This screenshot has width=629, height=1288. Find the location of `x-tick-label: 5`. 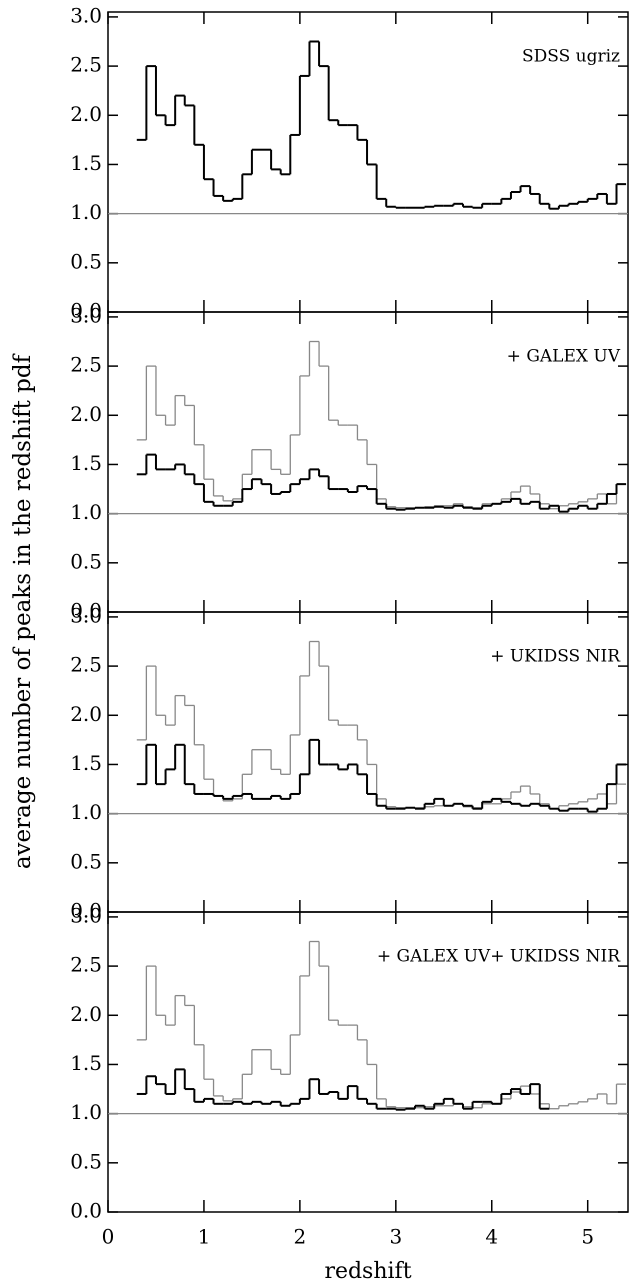

x-tick-label: 5 is located at coordinates (587, 1237).